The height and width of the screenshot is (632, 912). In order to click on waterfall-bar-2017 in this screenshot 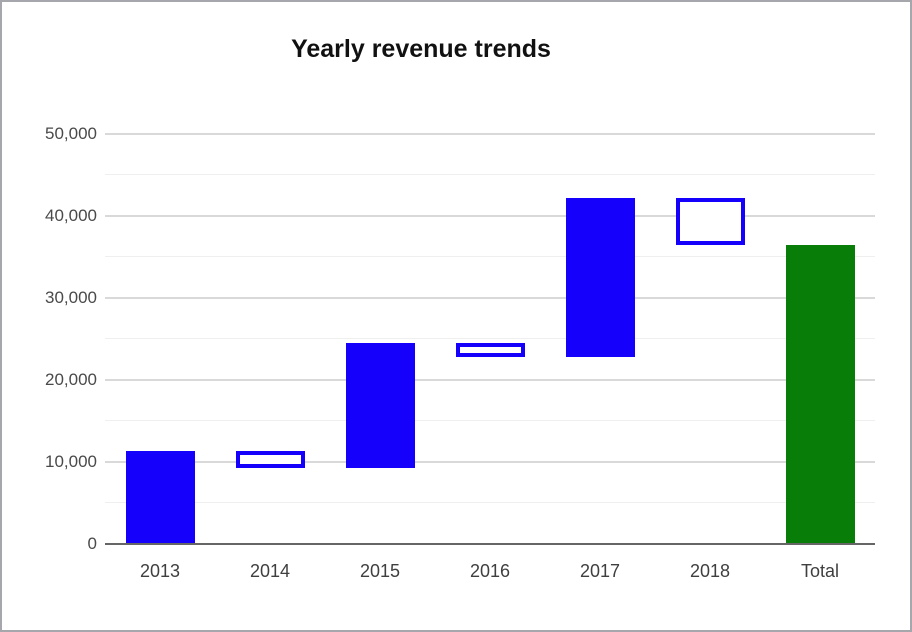, I will do `click(600, 277)`.